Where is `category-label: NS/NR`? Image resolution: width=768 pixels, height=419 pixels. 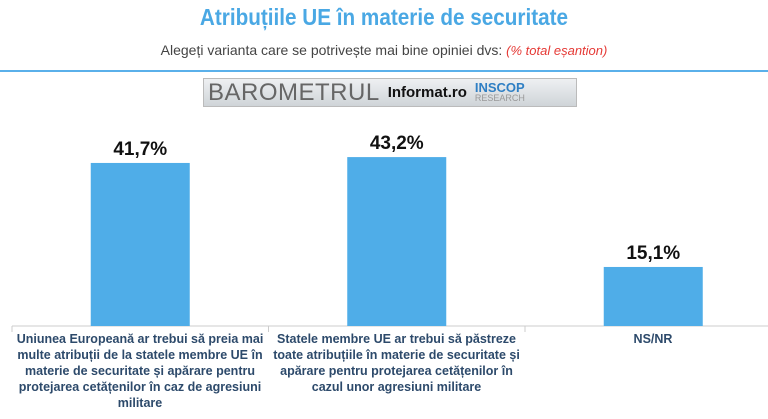 category-label: NS/NR is located at coordinates (653, 339).